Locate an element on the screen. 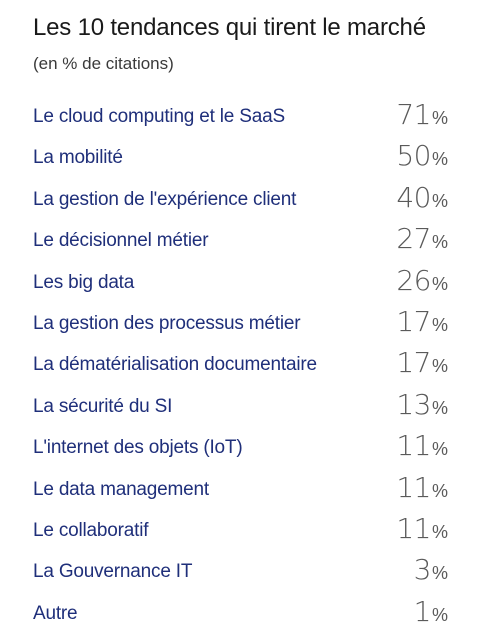 The image size is (500, 636). table-row: La gestion des processus métier 17% is located at coordinates (250, 325).